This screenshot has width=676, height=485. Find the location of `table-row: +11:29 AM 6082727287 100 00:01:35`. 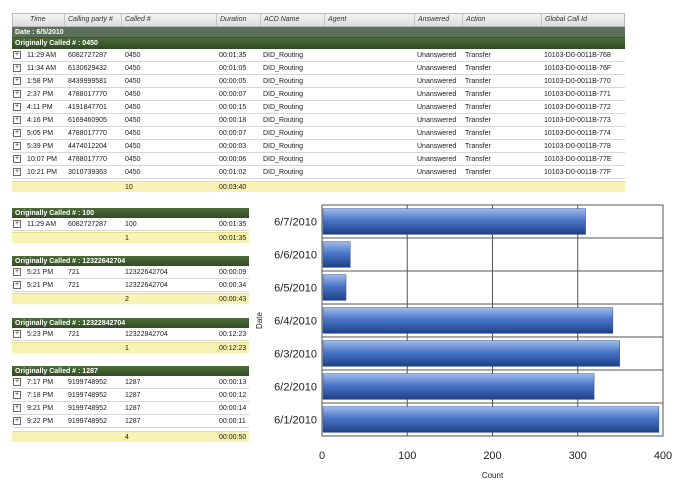

table-row: +11:29 AM 6082727287 100 00:01:35 is located at coordinates (130, 224).